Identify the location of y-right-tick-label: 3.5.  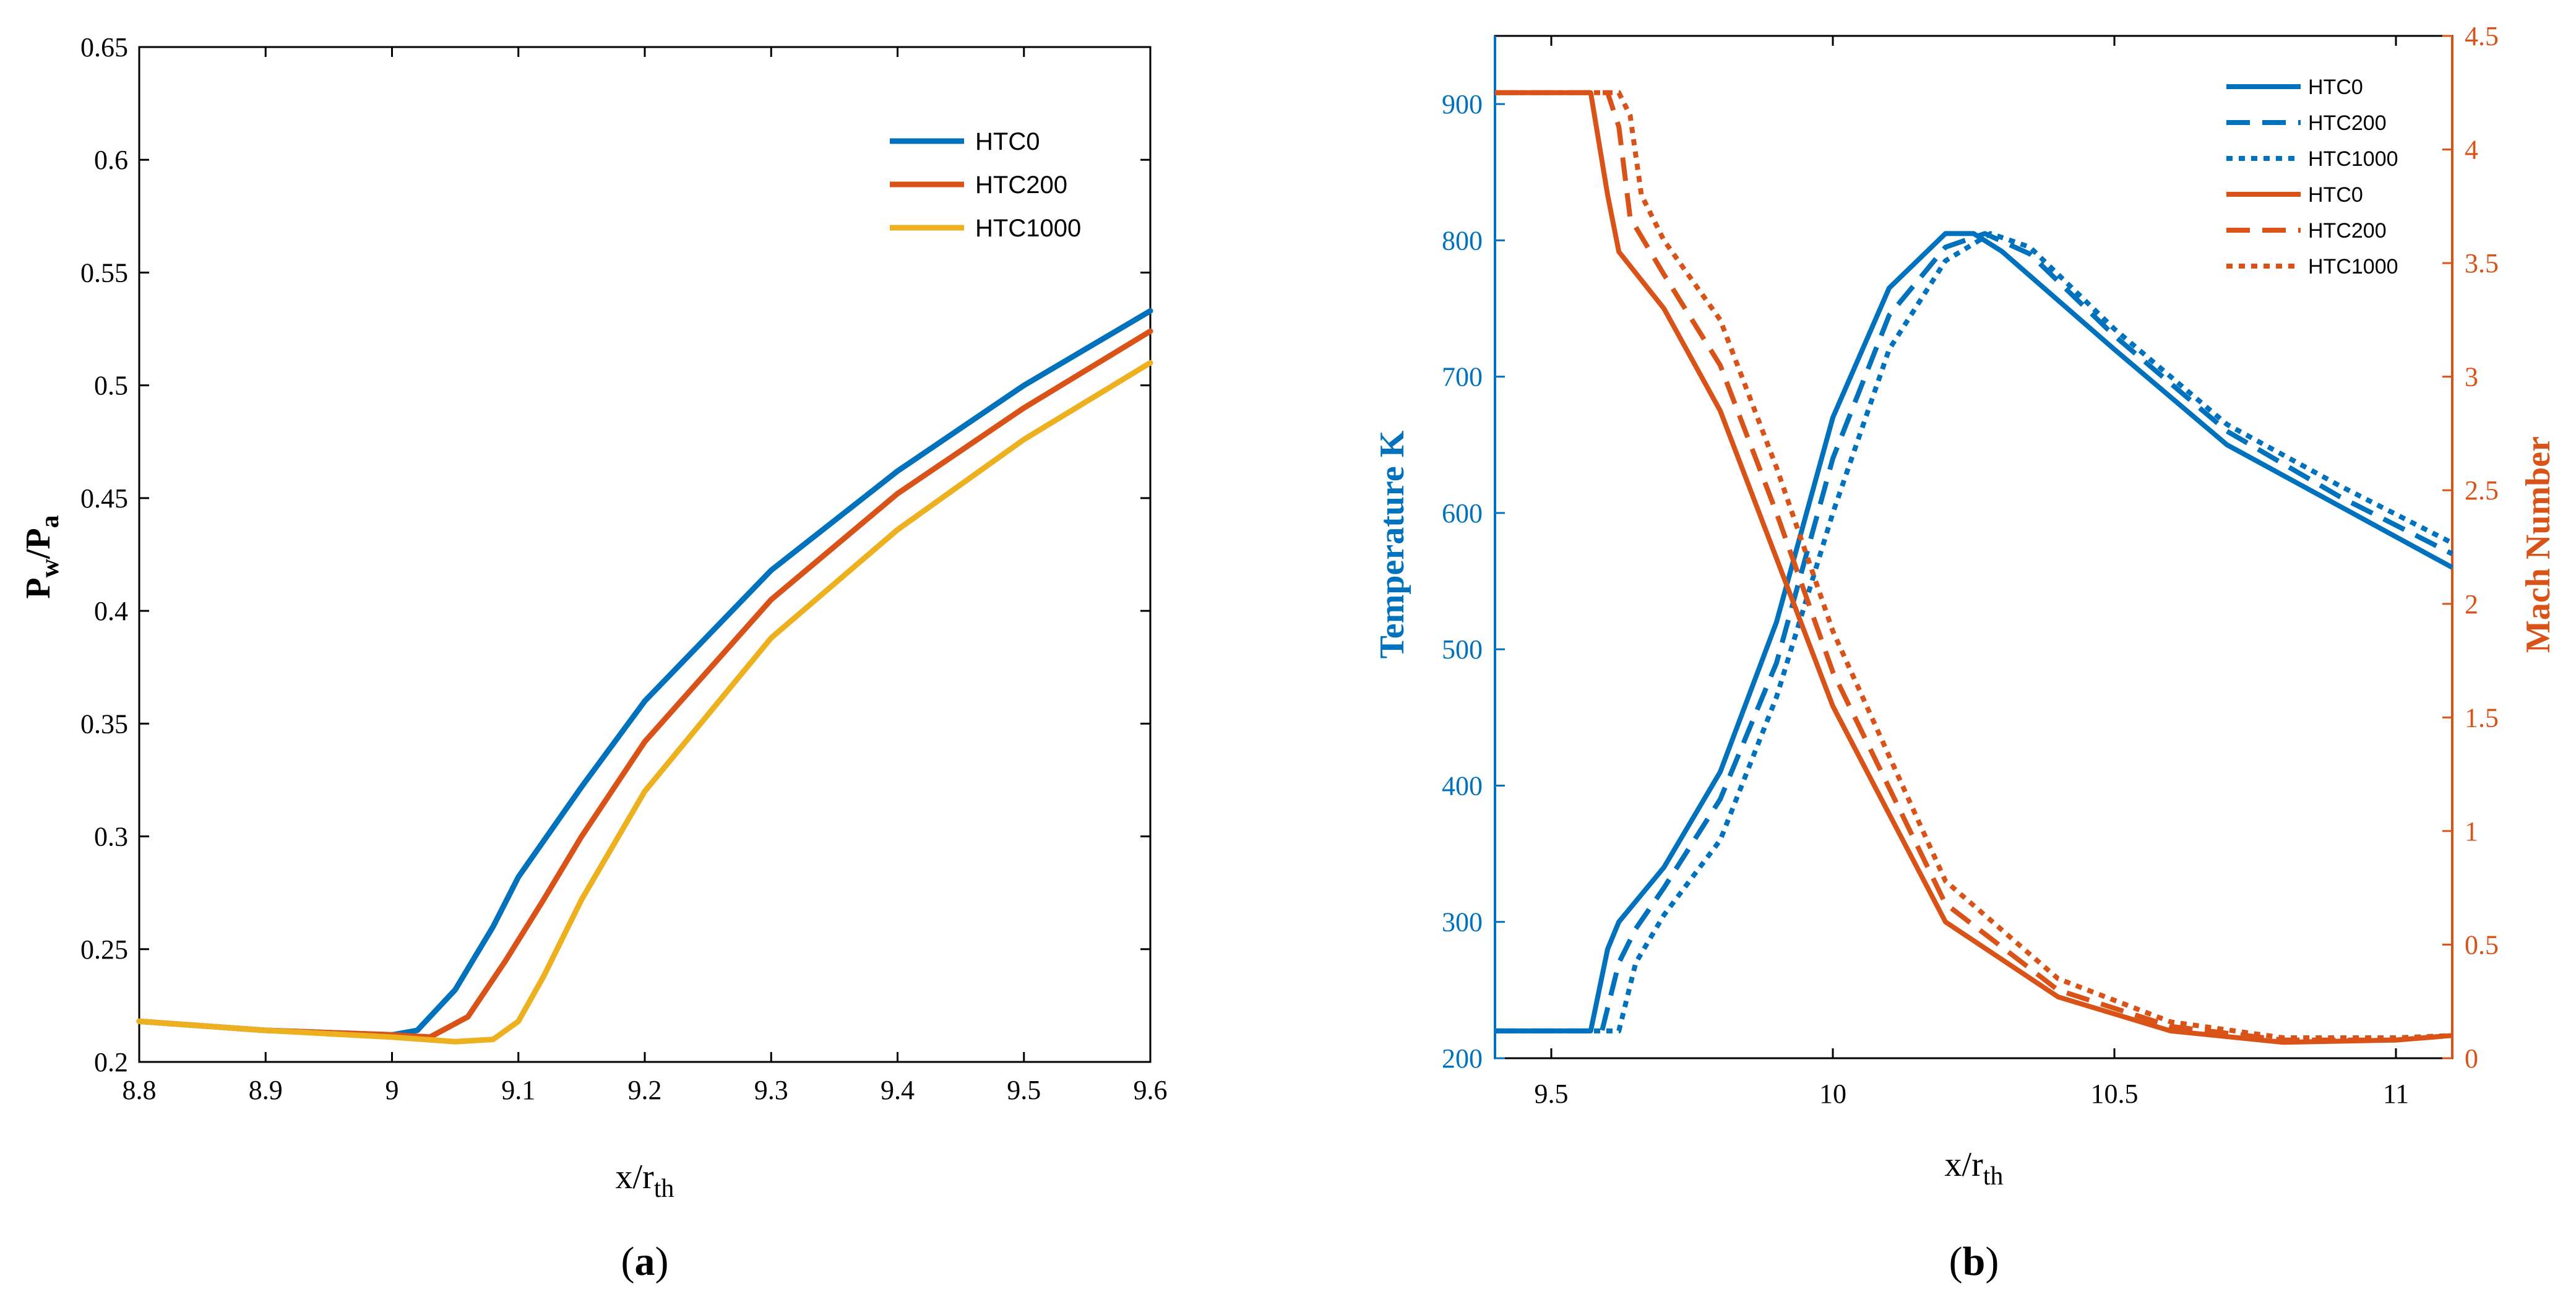
(2482, 263).